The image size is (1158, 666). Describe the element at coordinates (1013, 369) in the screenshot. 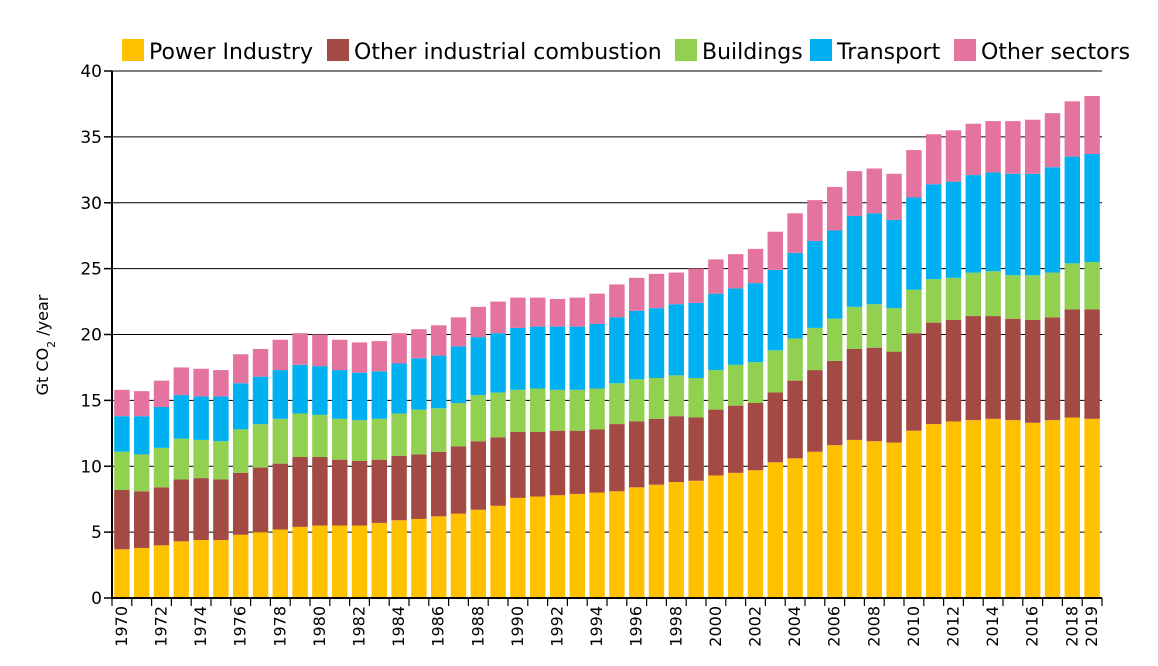

I see `bar-other-industrial-combustion-2015` at that location.